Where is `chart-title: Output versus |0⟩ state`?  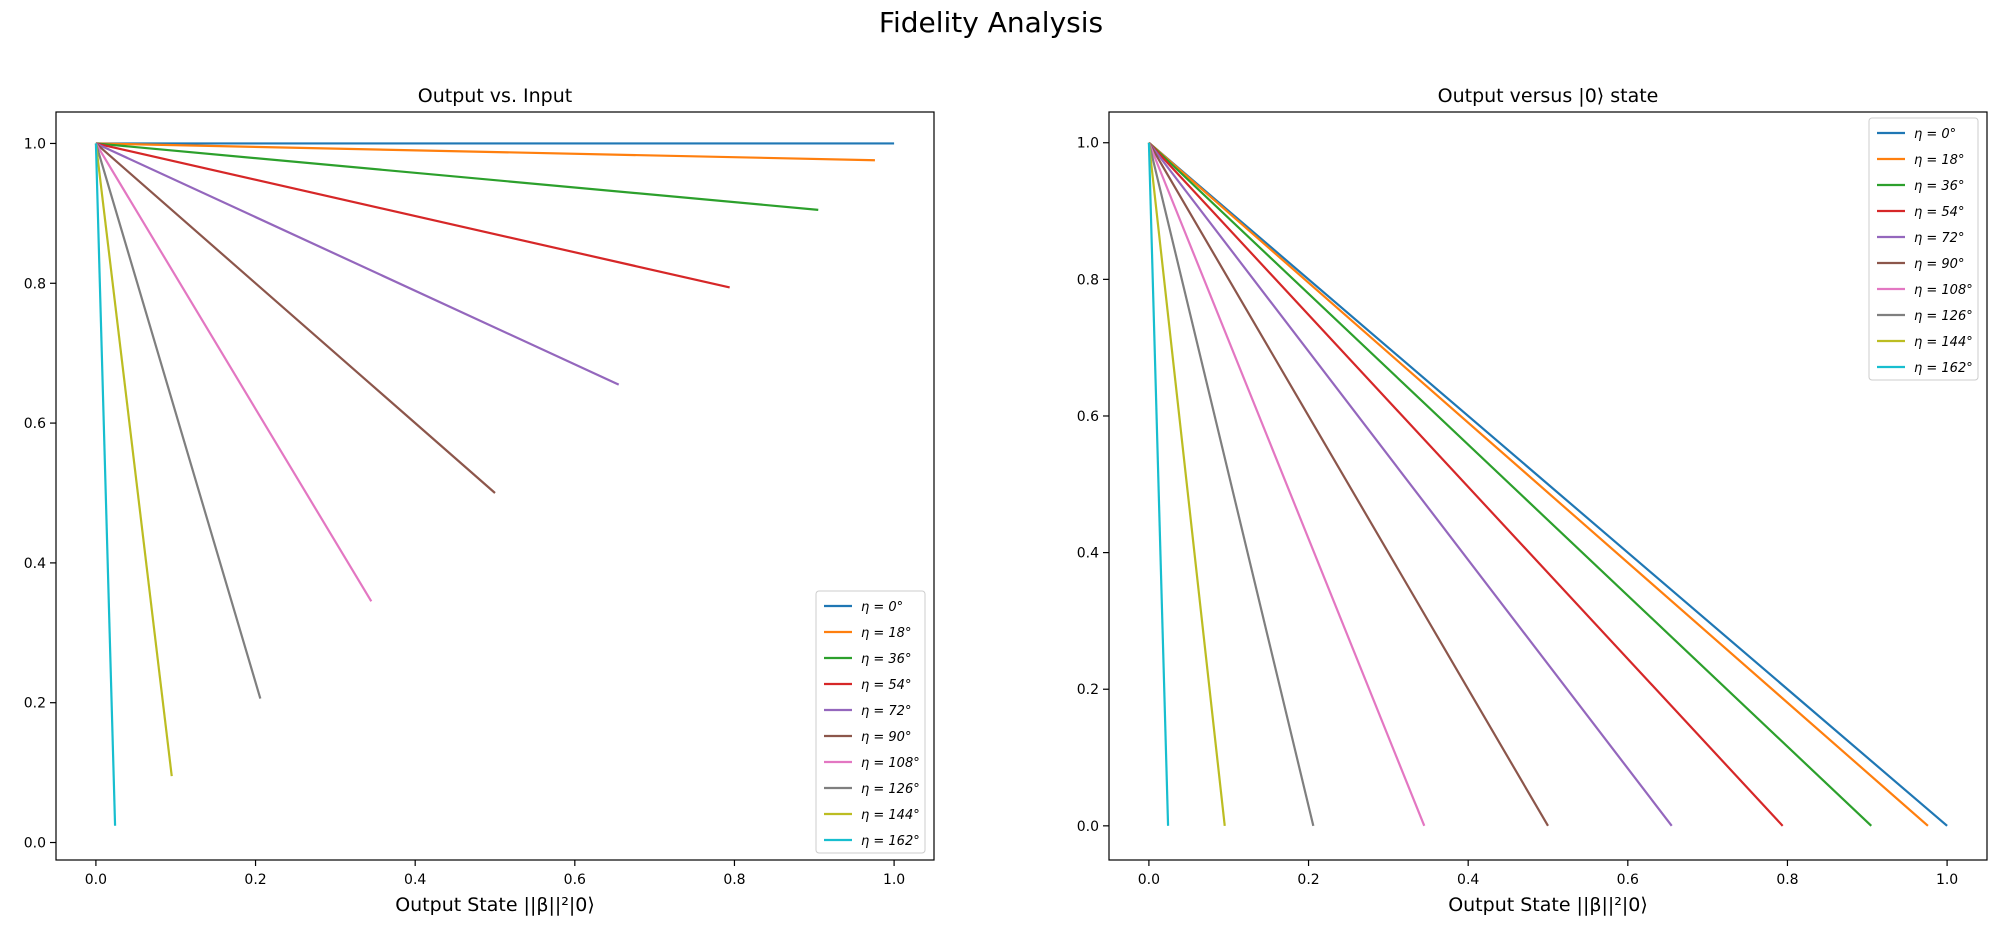 chart-title: Output versus |0⟩ state is located at coordinates (1548, 96).